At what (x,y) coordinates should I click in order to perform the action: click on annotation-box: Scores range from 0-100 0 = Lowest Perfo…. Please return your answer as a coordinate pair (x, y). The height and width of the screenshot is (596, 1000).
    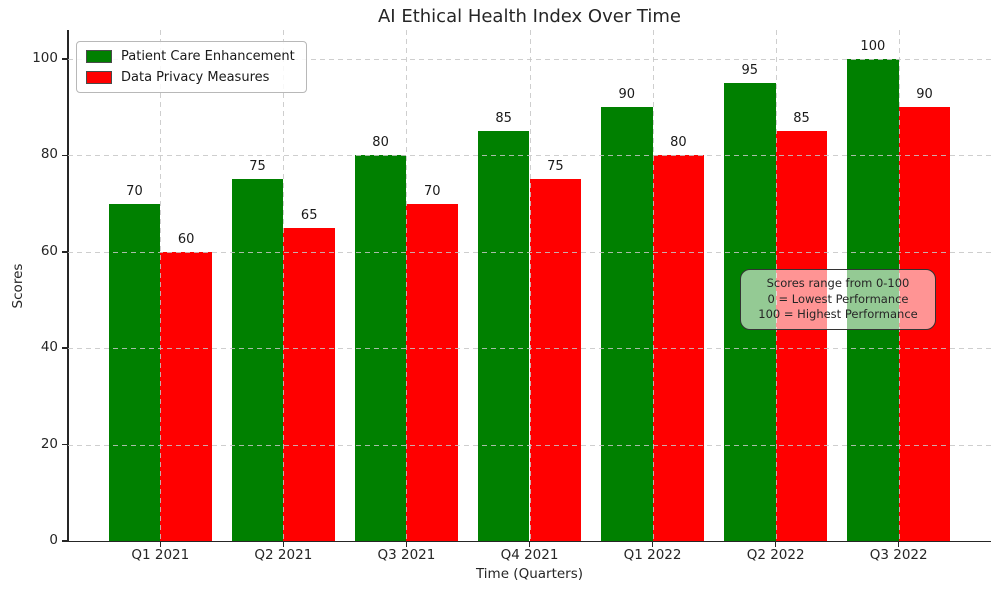
    Looking at the image, I should click on (838, 299).